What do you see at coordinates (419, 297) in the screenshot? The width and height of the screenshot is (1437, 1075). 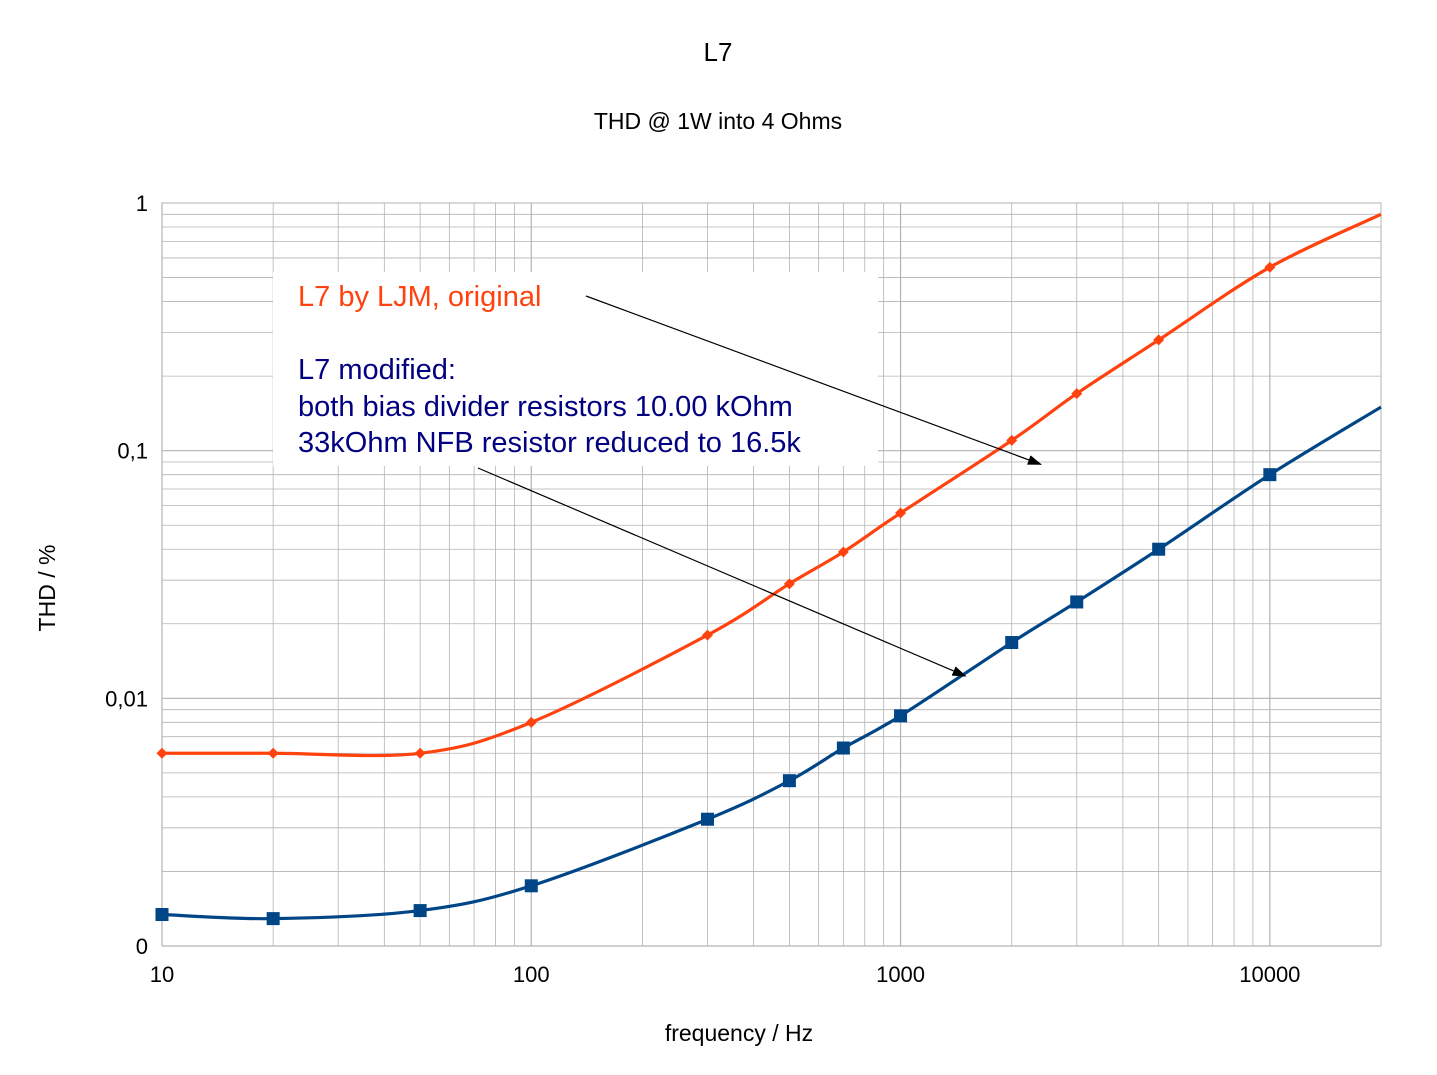 I see `annotation-original: L7 by LJM, original` at bounding box center [419, 297].